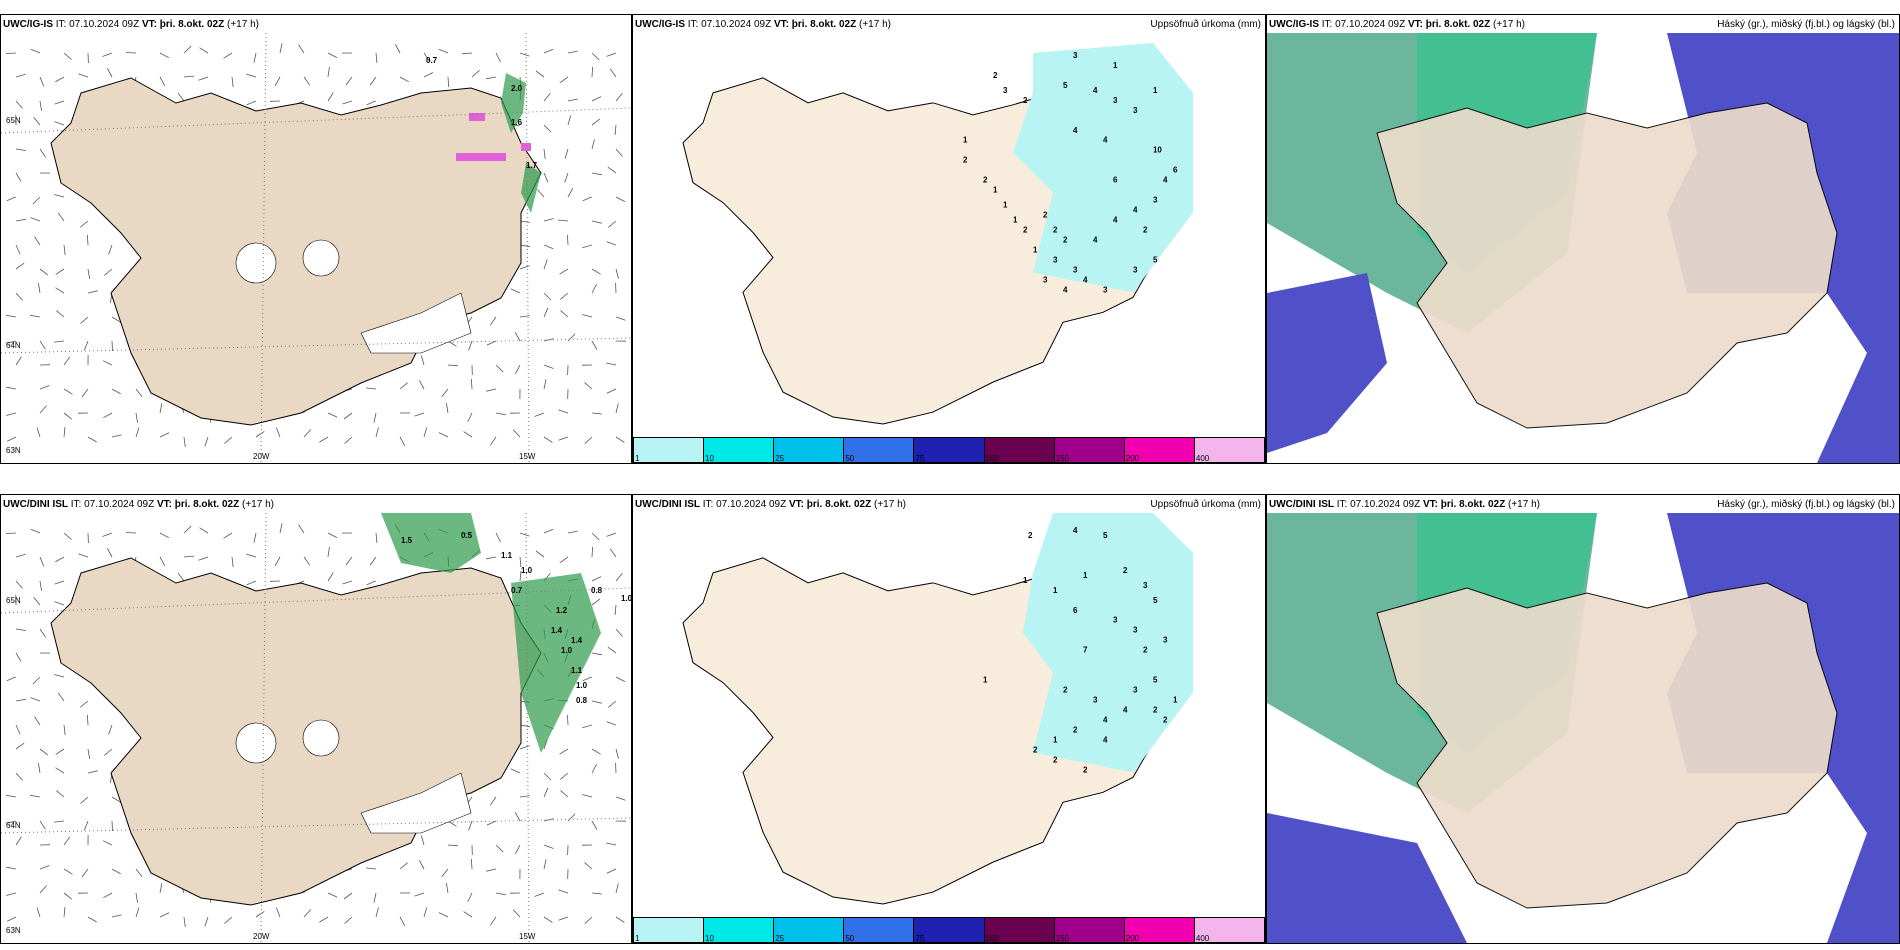 The image size is (1900, 950). Describe the element at coordinates (739, 450) in the screenshot. I see `colorbar-cell: 10` at that location.